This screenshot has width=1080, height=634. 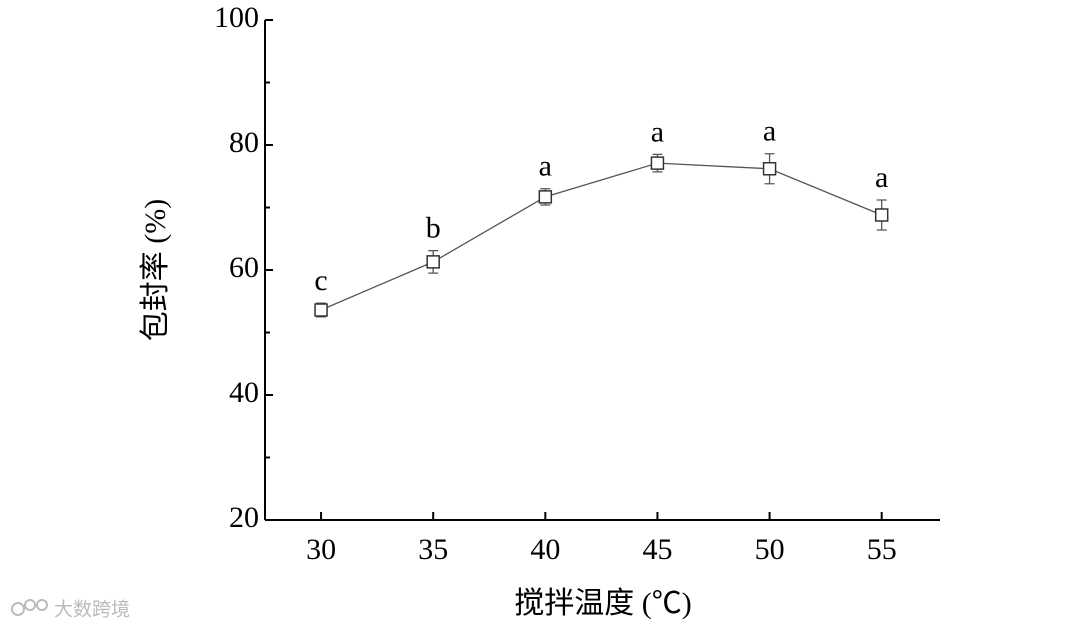 What do you see at coordinates (92, 609) in the screenshot?
I see `watermark: 大数跨境` at bounding box center [92, 609].